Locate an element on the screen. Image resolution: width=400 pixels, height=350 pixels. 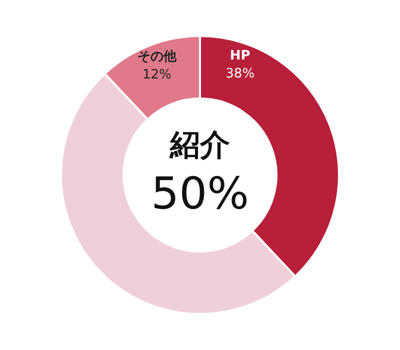
data-label: 38% is located at coordinates (240, 74).